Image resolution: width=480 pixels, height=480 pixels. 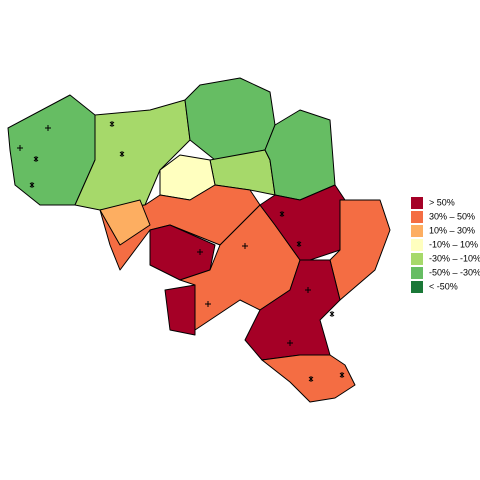 What do you see at coordinates (454, 258) in the screenshot?
I see `legend-label: -30% – -10%` at bounding box center [454, 258].